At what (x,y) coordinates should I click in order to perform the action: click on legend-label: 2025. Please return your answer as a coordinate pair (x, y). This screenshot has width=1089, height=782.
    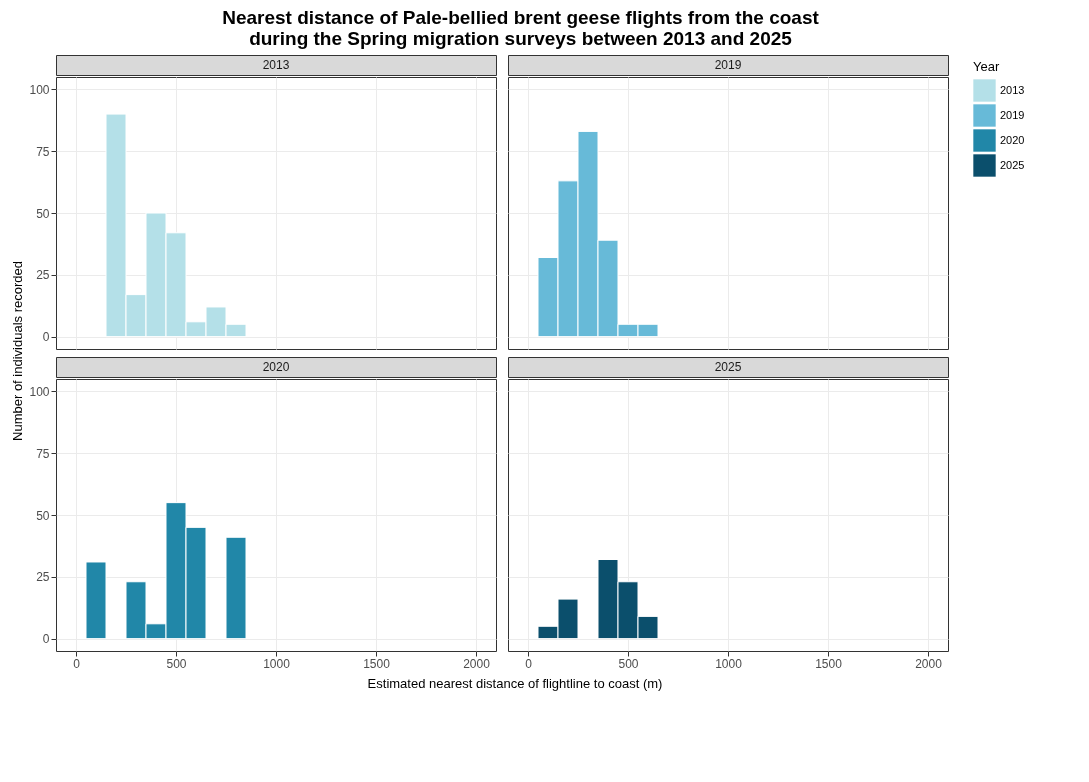
    Looking at the image, I should click on (1012, 164).